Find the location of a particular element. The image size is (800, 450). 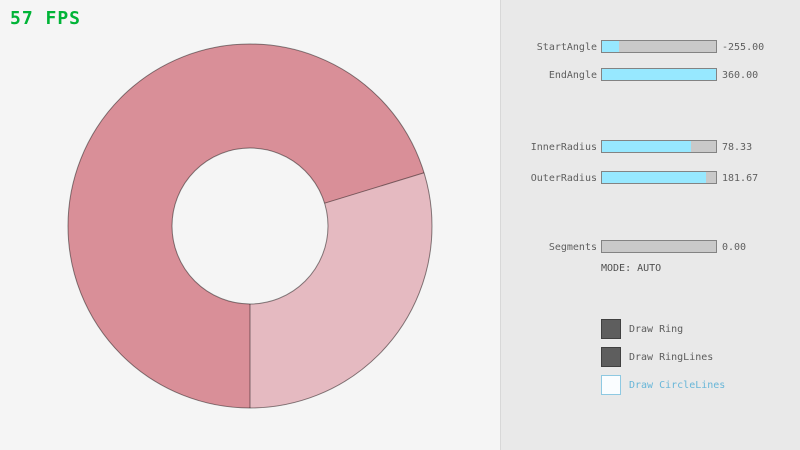

slider-label-segments: Segments is located at coordinates (572, 247).